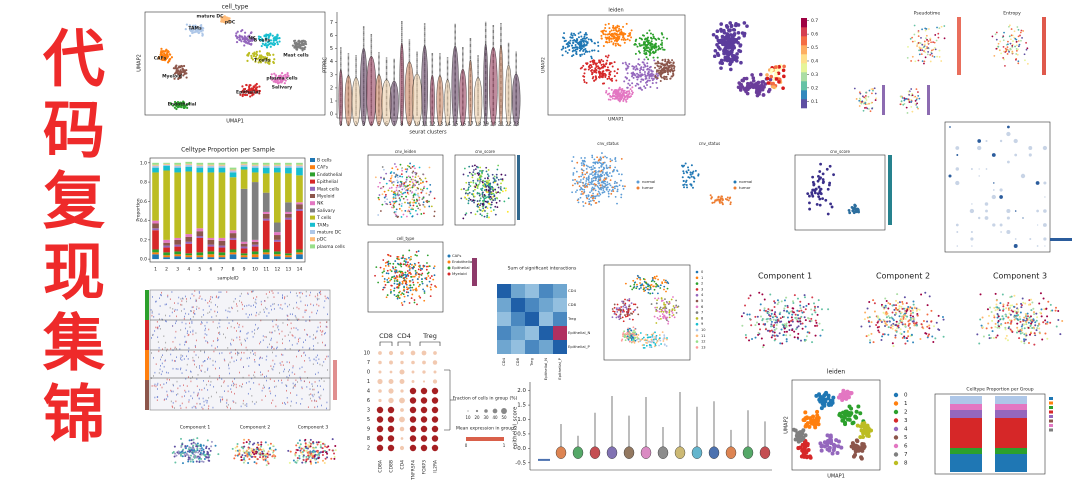  What do you see at coordinates (289, 270) in the screenshot?
I see `x-tick-label: 13` at bounding box center [289, 270].